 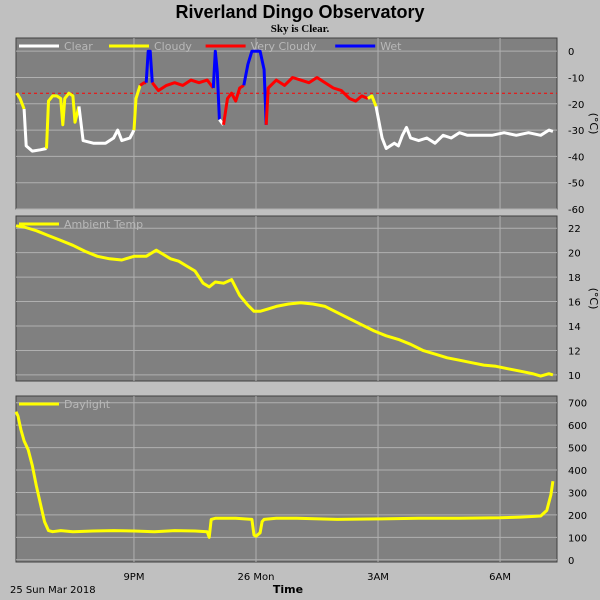 What do you see at coordinates (87, 404) in the screenshot?
I see `legend-label: Daylight` at bounding box center [87, 404].